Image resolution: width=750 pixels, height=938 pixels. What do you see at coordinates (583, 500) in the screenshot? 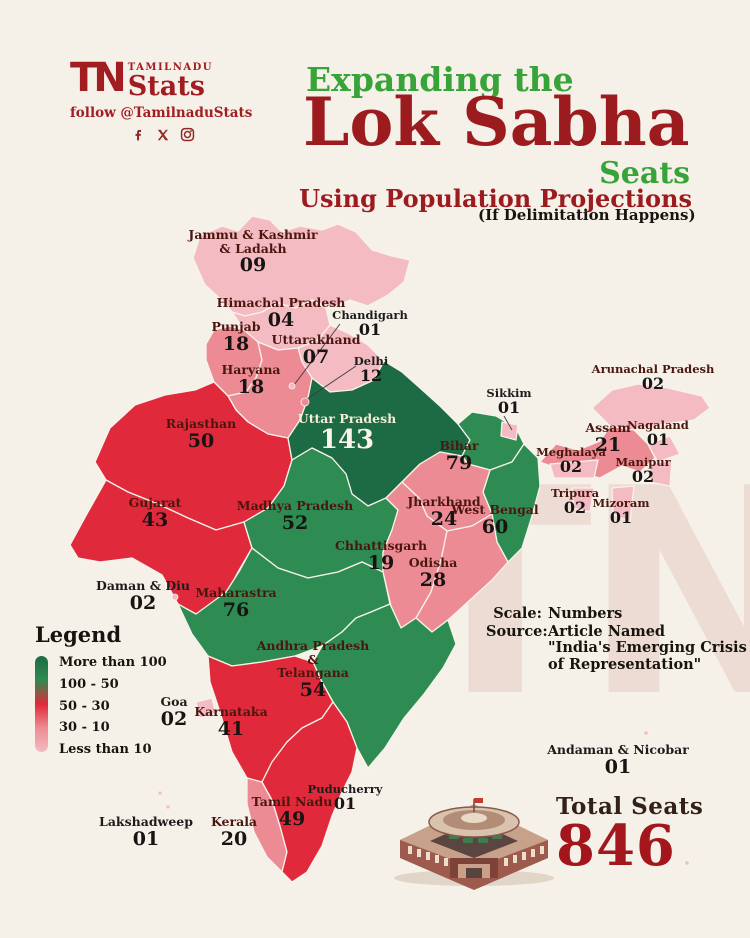
I see `state-shape-tripura` at bounding box center [583, 500].